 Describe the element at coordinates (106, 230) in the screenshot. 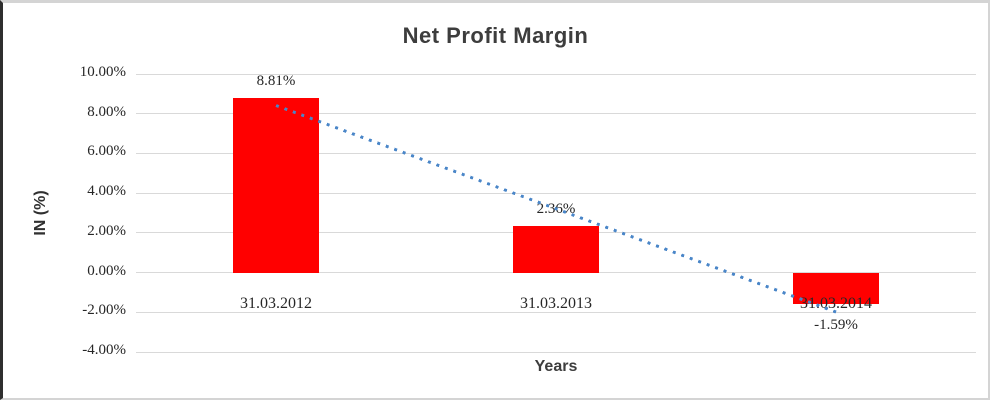

I see `y-tick-label: 2.00%` at that location.